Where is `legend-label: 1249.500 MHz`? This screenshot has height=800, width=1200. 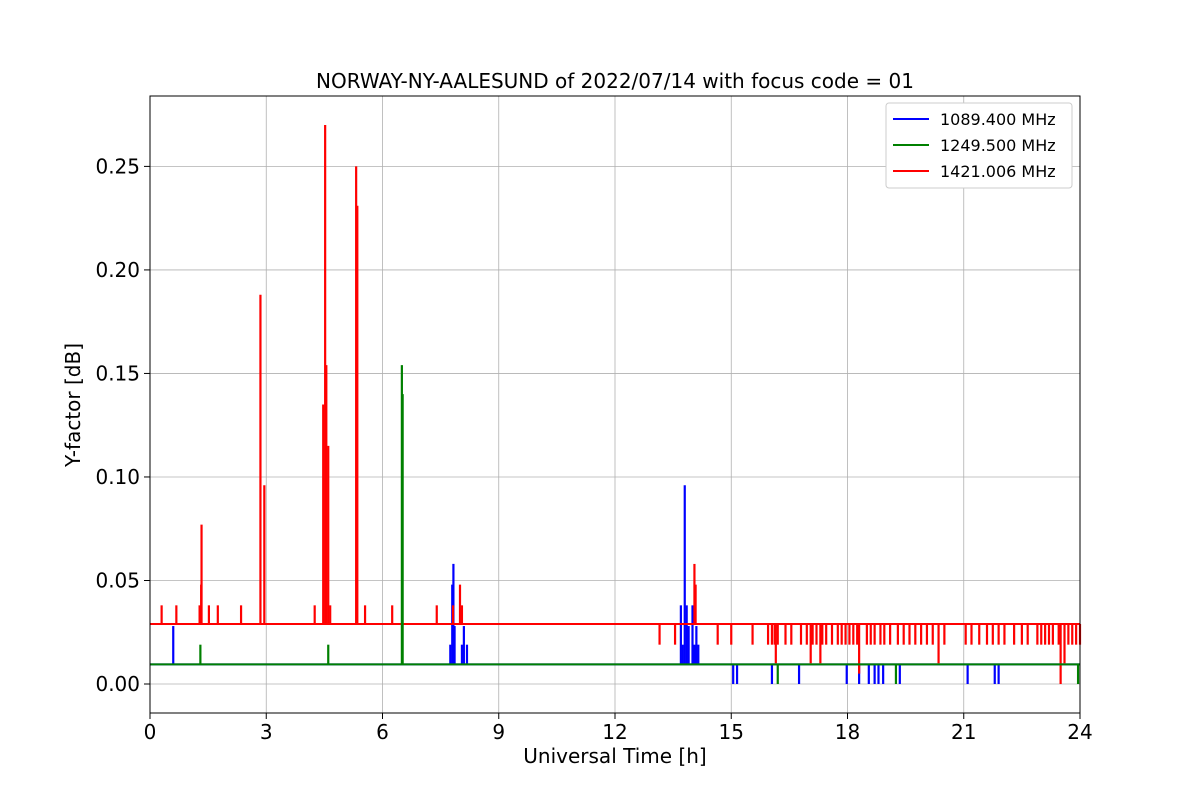 legend-label: 1249.500 MHz is located at coordinates (998, 145).